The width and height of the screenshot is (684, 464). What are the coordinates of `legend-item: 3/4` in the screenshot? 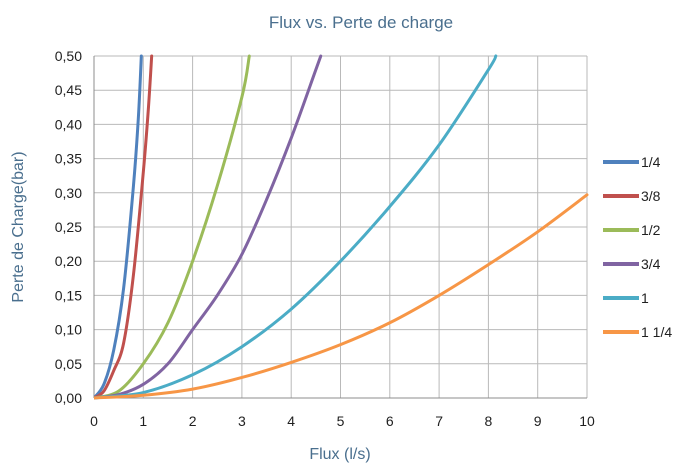 It's located at (632, 264).